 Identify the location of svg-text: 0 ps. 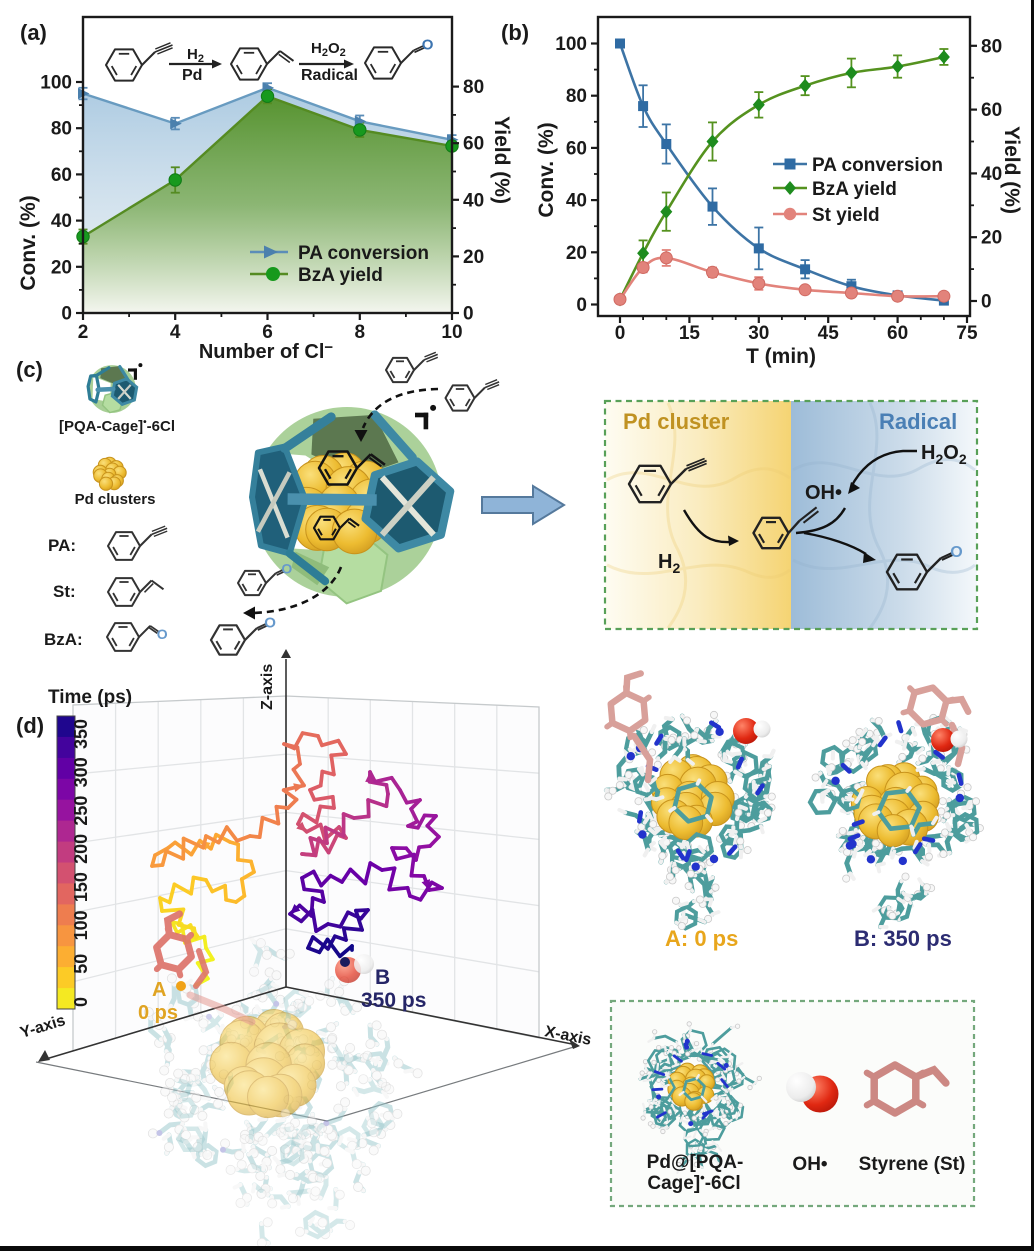
(158, 1013).